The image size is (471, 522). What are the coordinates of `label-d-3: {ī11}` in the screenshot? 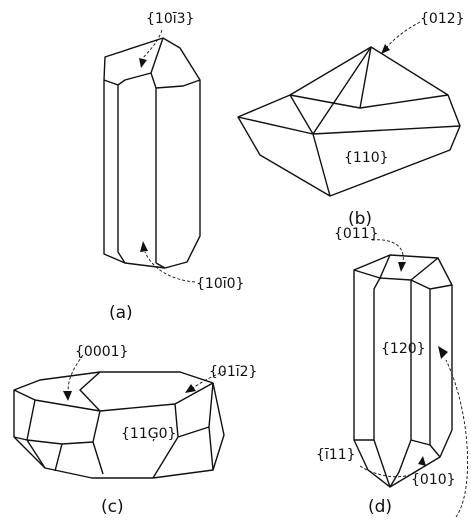 It's located at (336, 455).